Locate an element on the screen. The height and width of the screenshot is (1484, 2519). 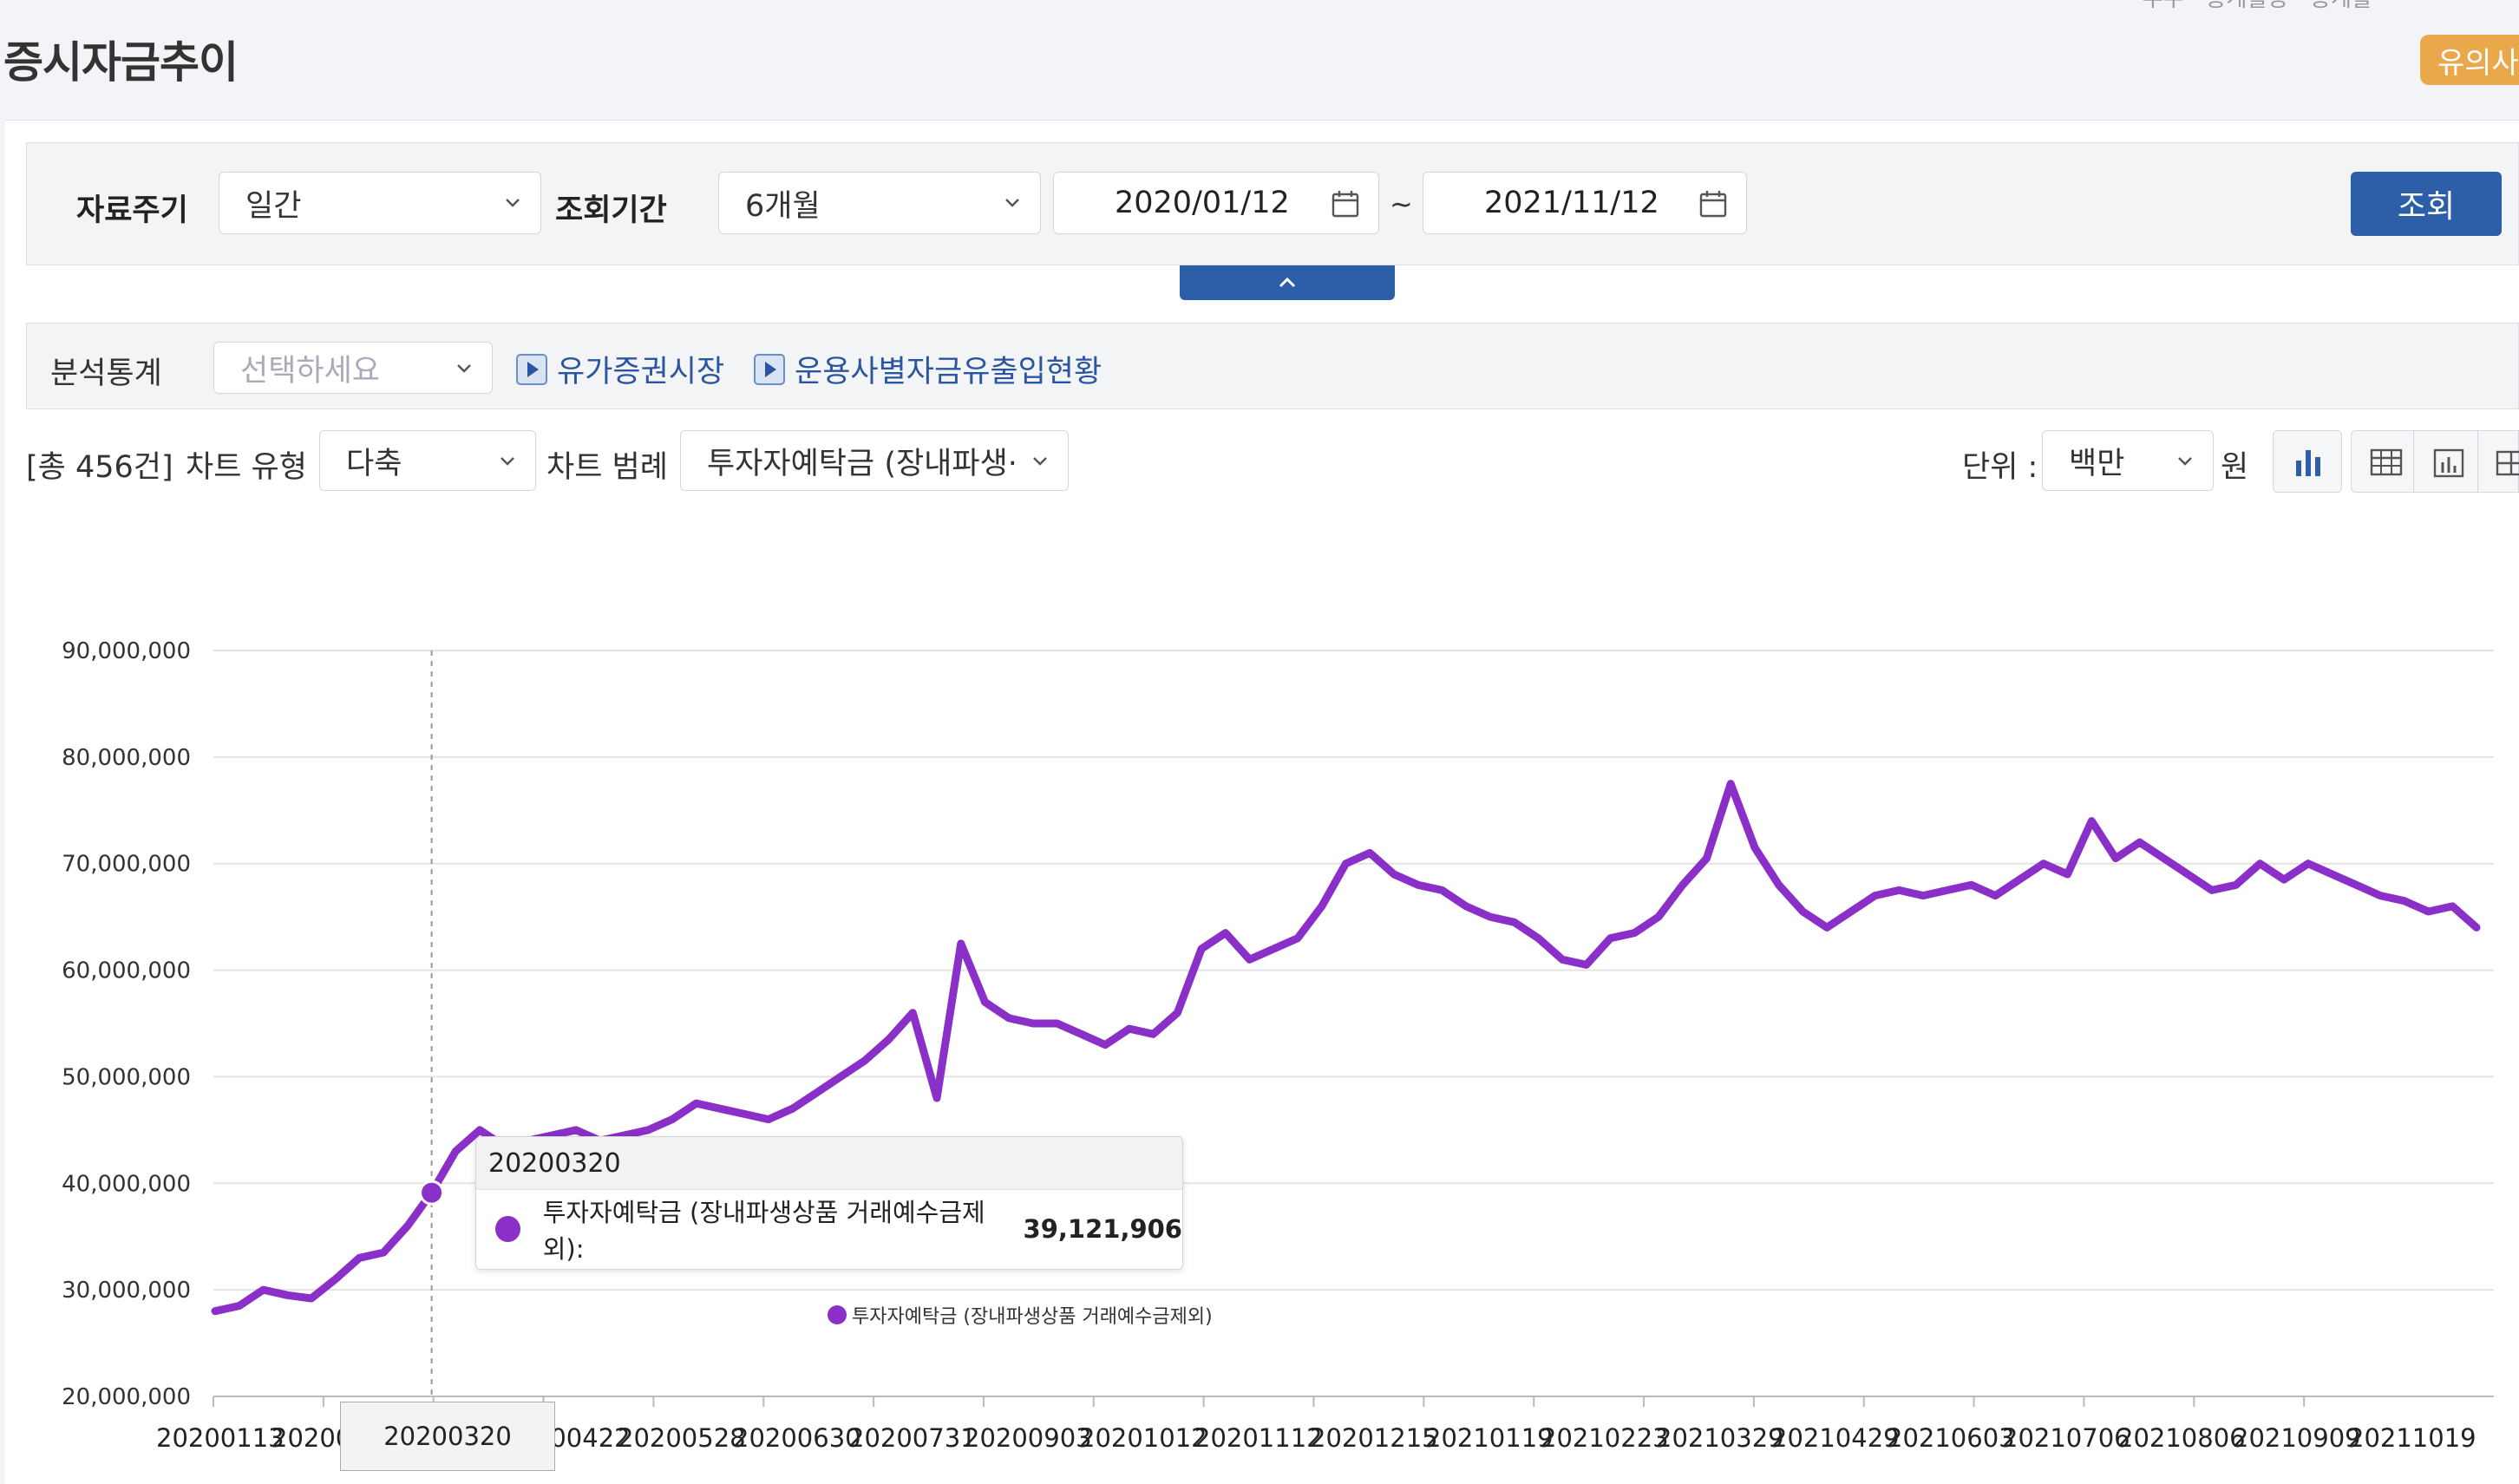
y-tick-label: 20,000,000 is located at coordinates (126, 1397).